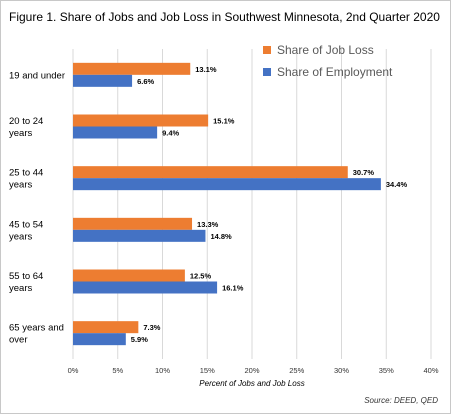 The width and height of the screenshot is (451, 414). What do you see at coordinates (170, 133) in the screenshot?
I see `data-label: 9.4%` at bounding box center [170, 133].